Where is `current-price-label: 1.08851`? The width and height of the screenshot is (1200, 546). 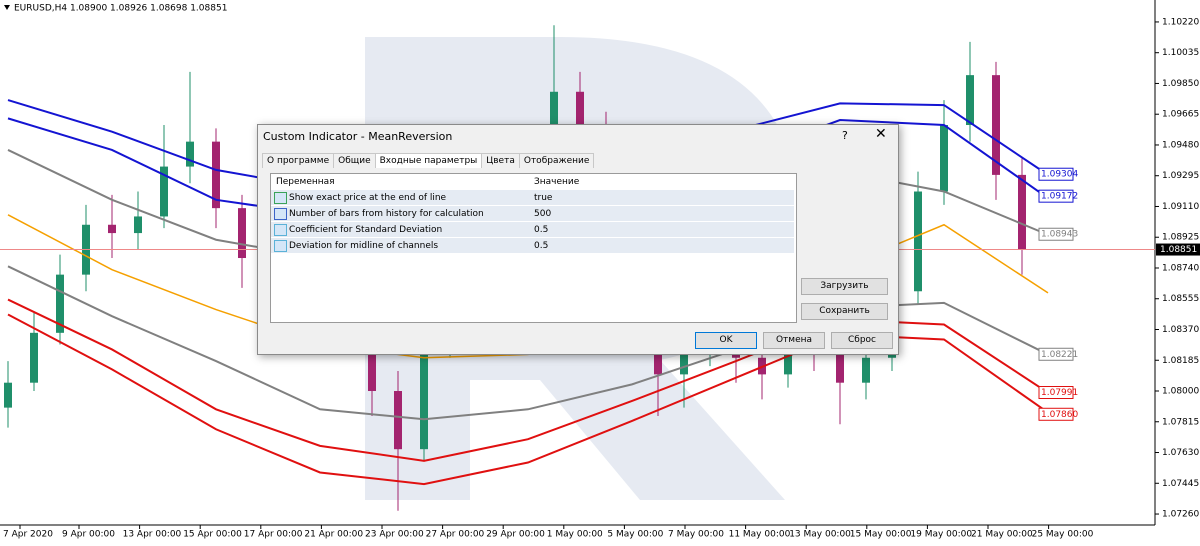
current-price-label: 1.08851 is located at coordinates (1178, 250).